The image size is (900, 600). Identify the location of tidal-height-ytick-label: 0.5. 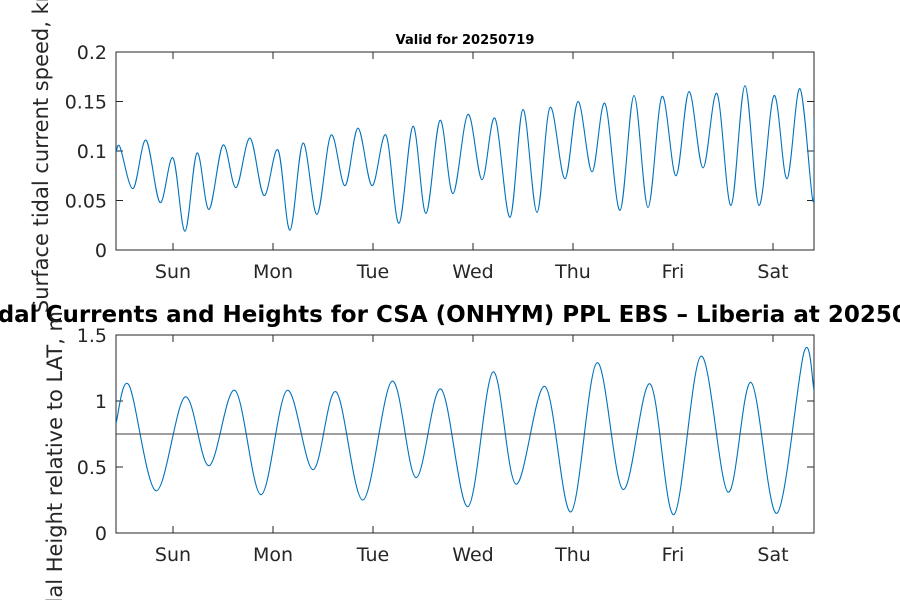
(92, 468).